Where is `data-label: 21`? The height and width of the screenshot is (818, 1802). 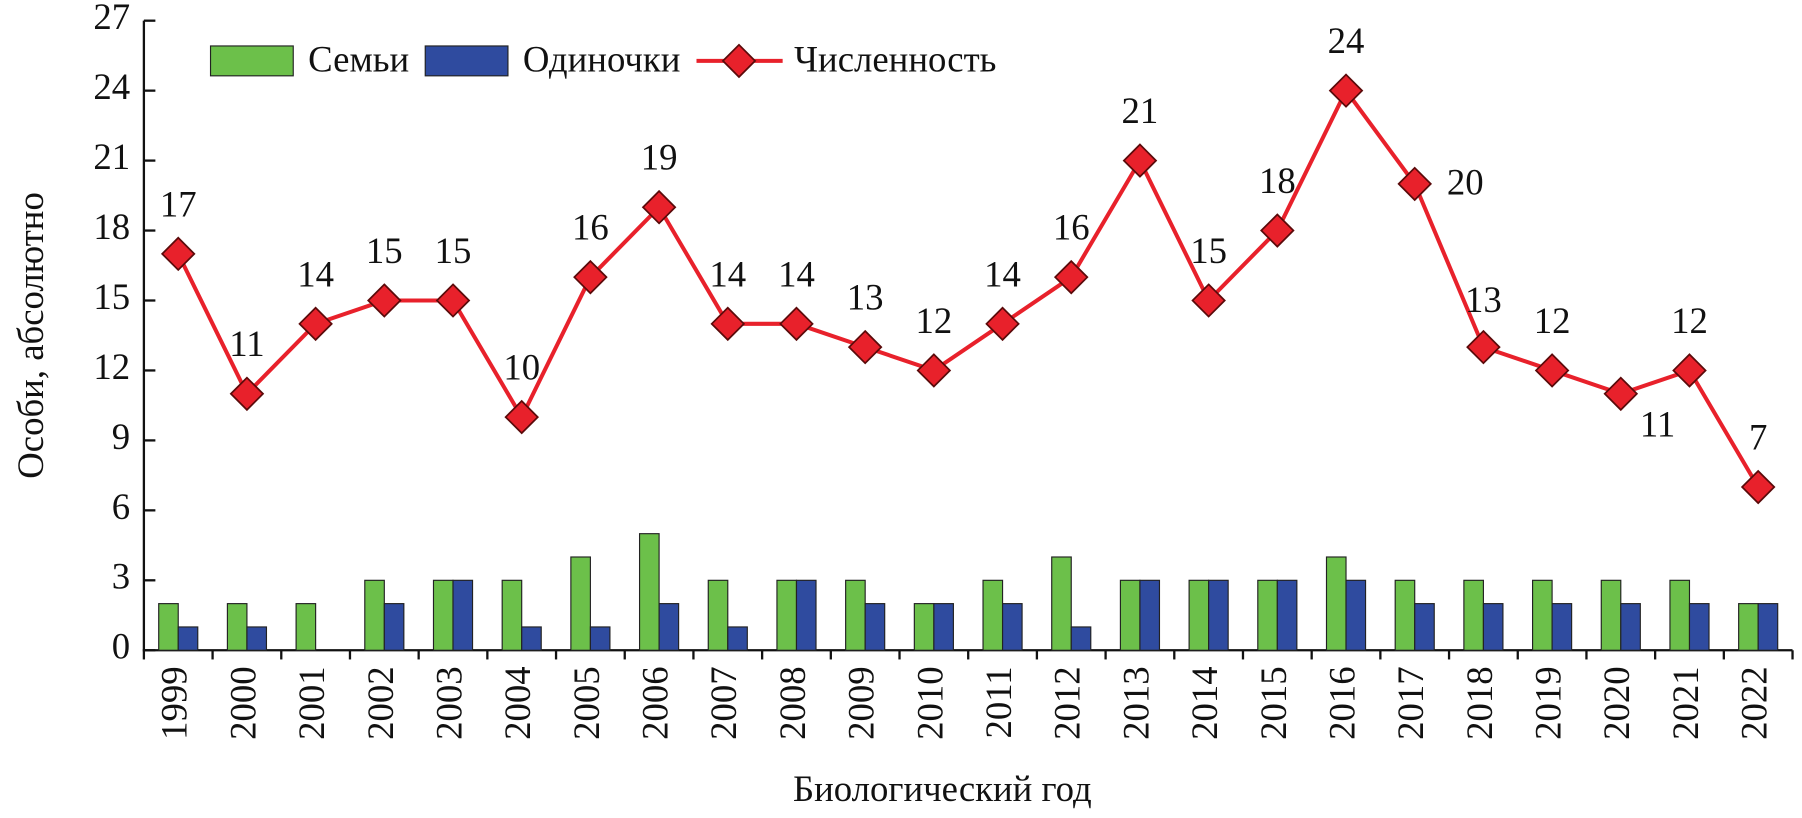
data-label: 21 is located at coordinates (1140, 110).